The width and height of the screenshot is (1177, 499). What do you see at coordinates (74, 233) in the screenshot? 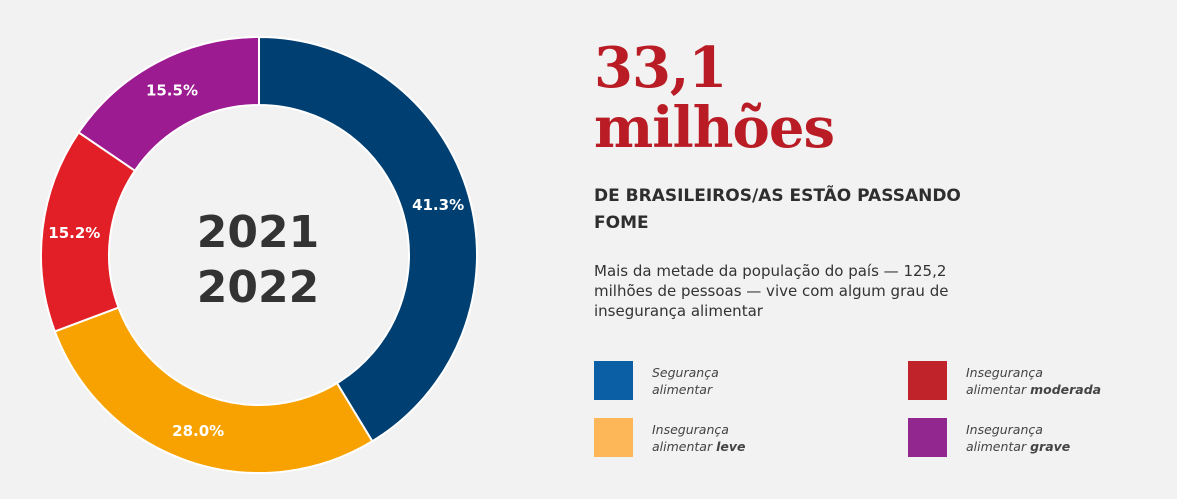
I see `slice-value-label-2: 15.2%` at bounding box center [74, 233].